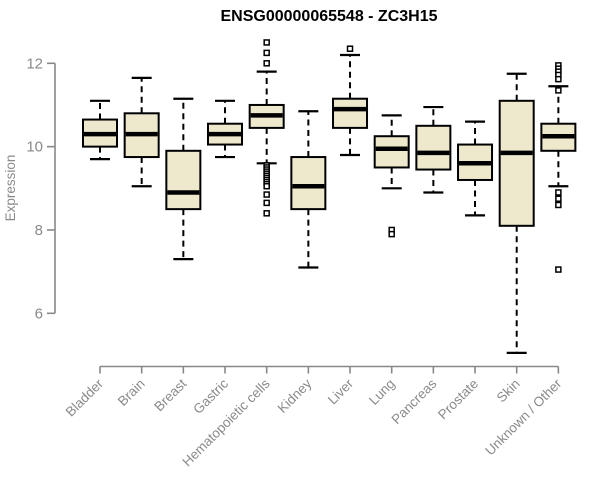 This screenshot has height=500, width=600. Describe the element at coordinates (39, 313) in the screenshot. I see `y-tick-label: 6` at that location.